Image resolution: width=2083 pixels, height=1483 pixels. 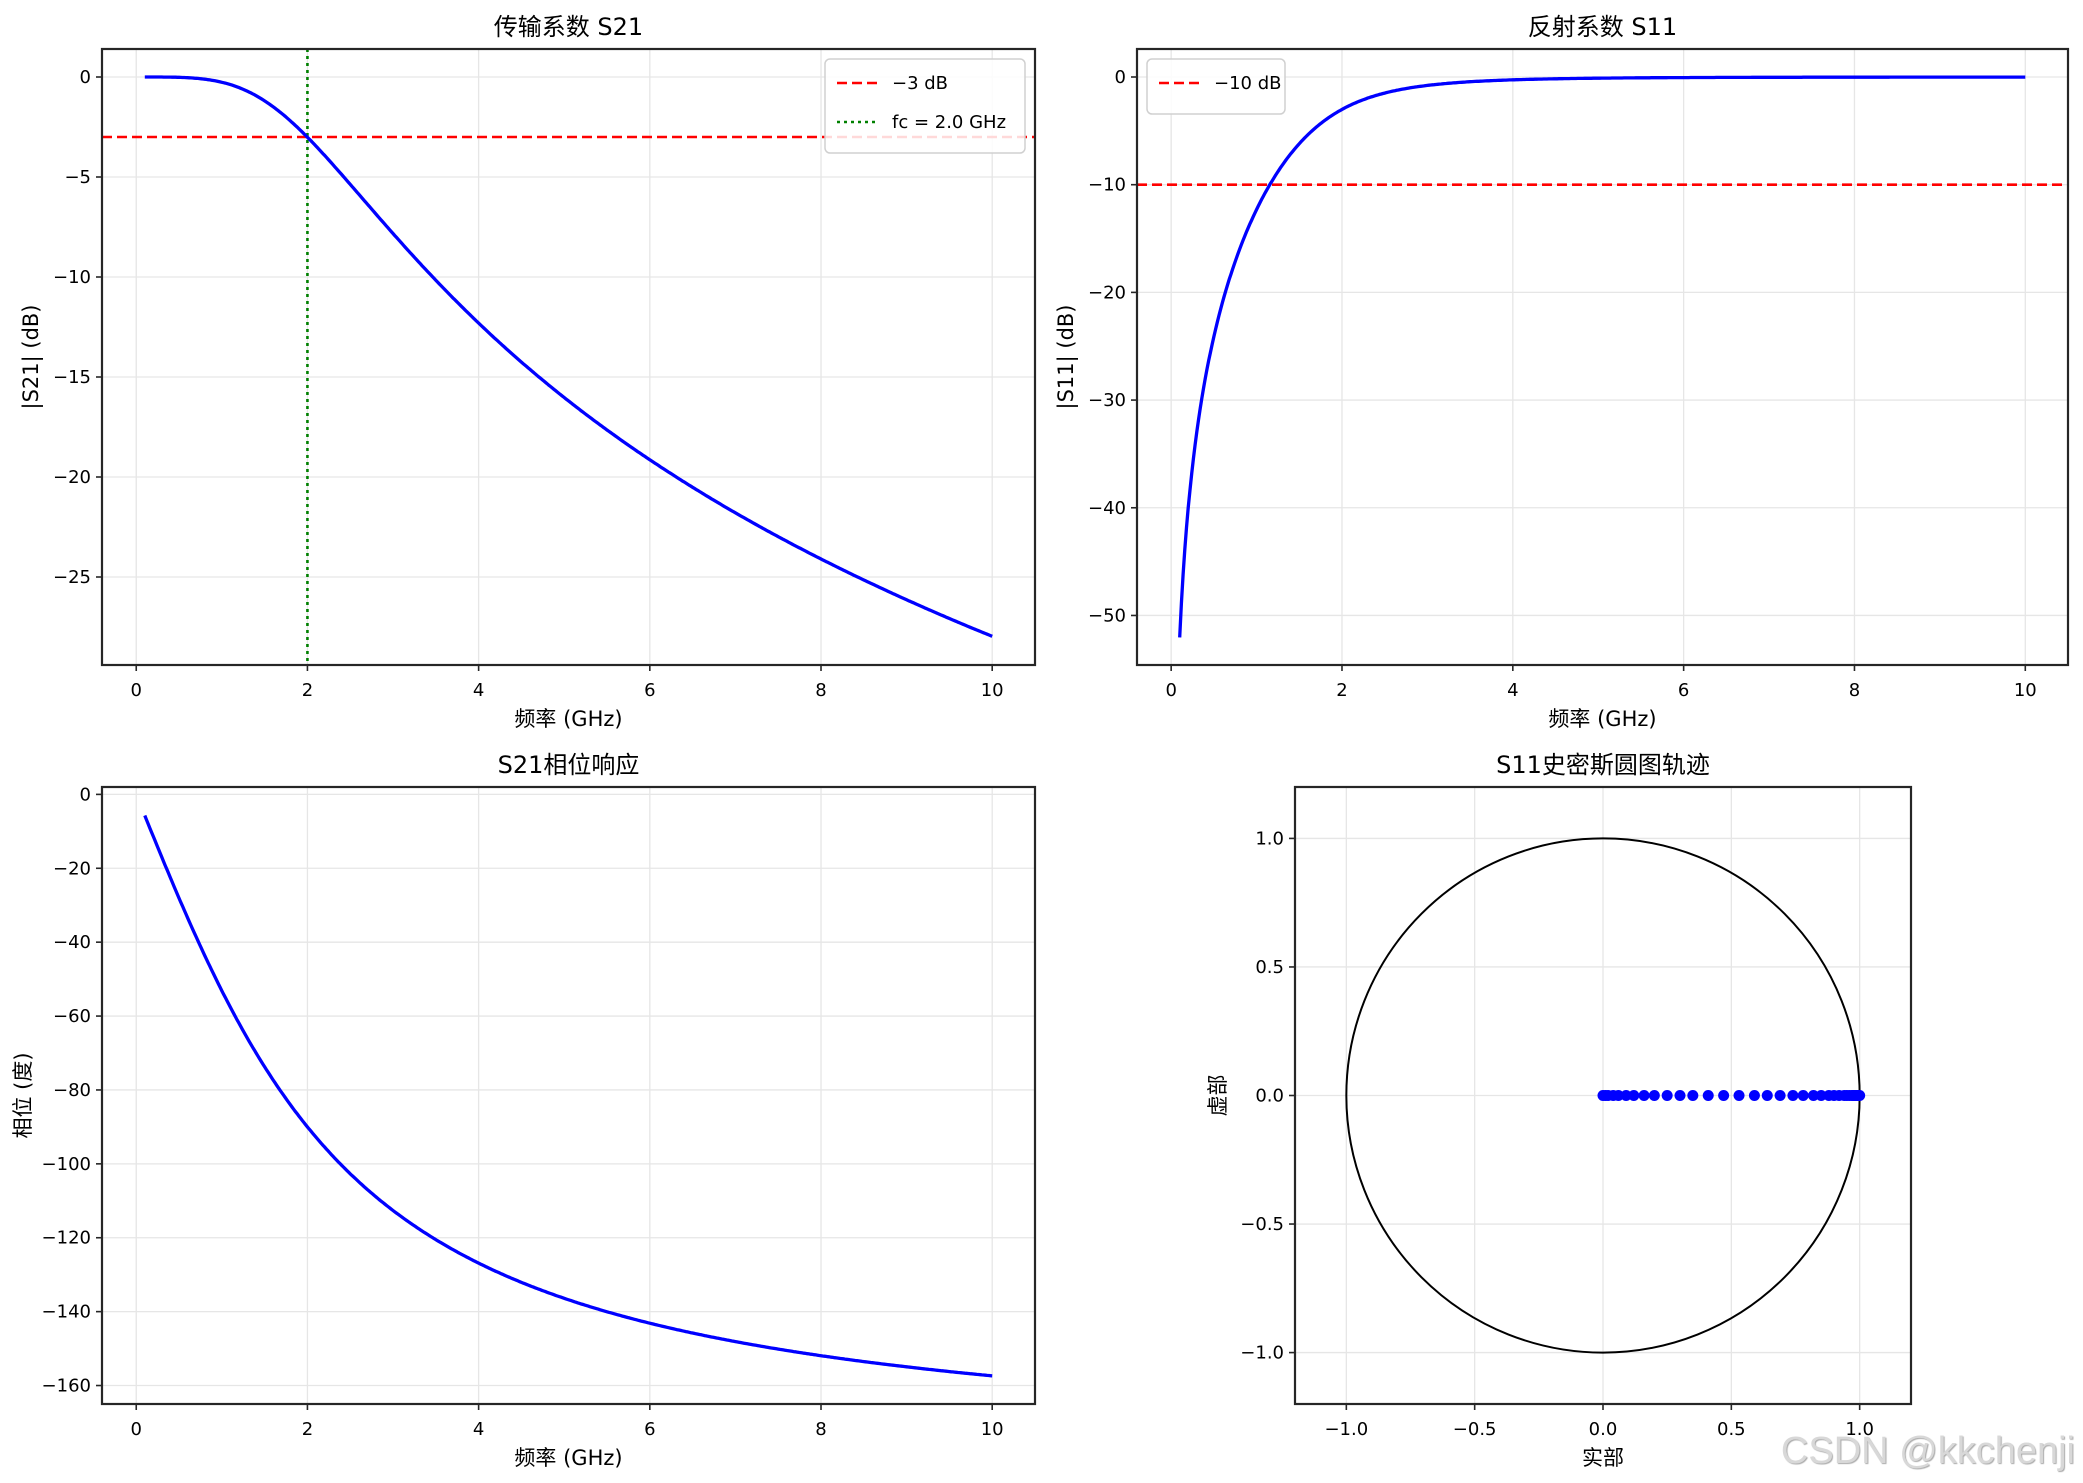 What do you see at coordinates (1218, 1096) in the screenshot?
I see `y-axis-label: 虚部` at bounding box center [1218, 1096].